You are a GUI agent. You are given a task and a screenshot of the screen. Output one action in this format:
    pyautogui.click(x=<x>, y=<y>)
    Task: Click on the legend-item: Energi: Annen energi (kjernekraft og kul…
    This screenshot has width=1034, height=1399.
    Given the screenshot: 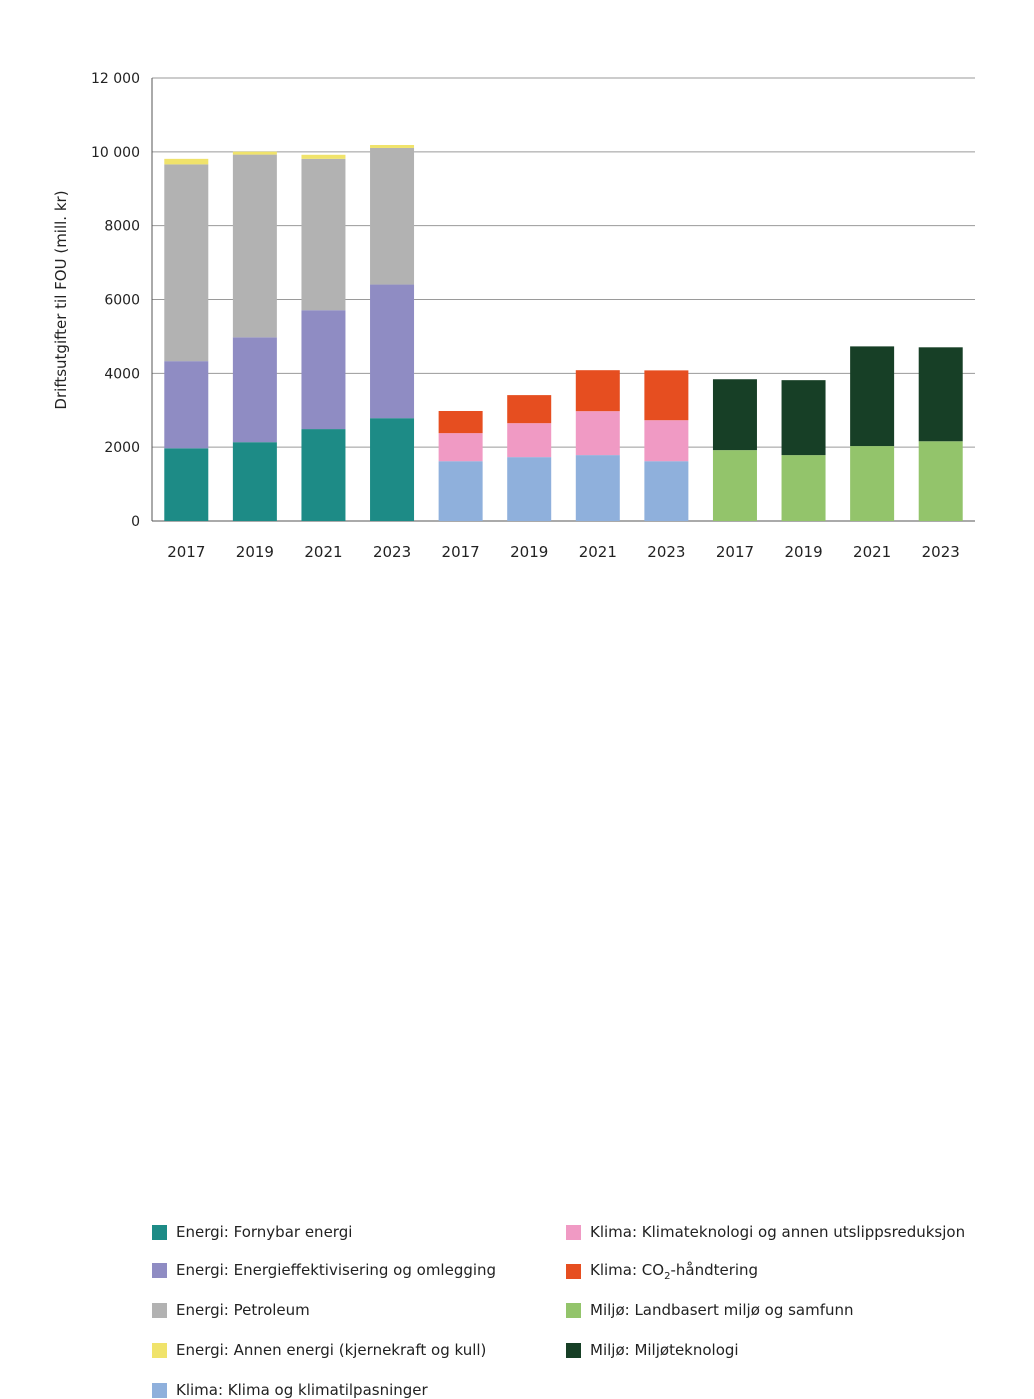 What is the action you would take?
    pyautogui.click(x=319, y=1350)
    